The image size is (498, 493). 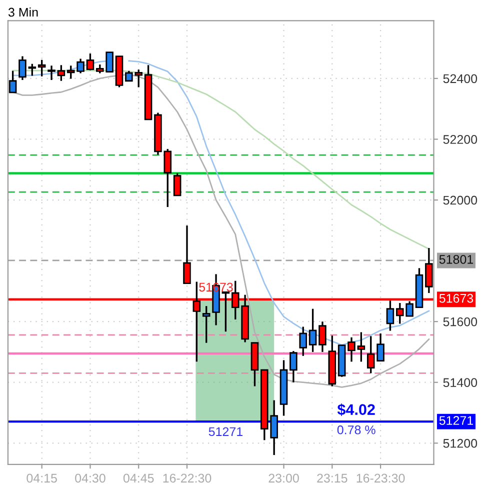 I want to click on ref-line-label: 51673, so click(x=456, y=298).